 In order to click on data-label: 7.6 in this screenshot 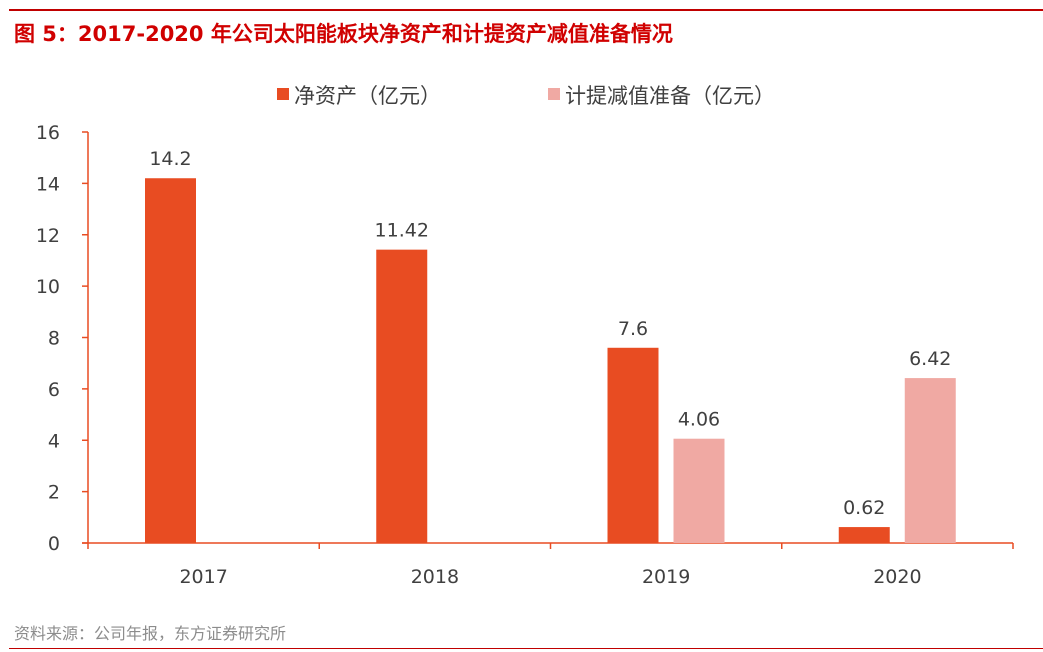, I will do `click(633, 329)`.